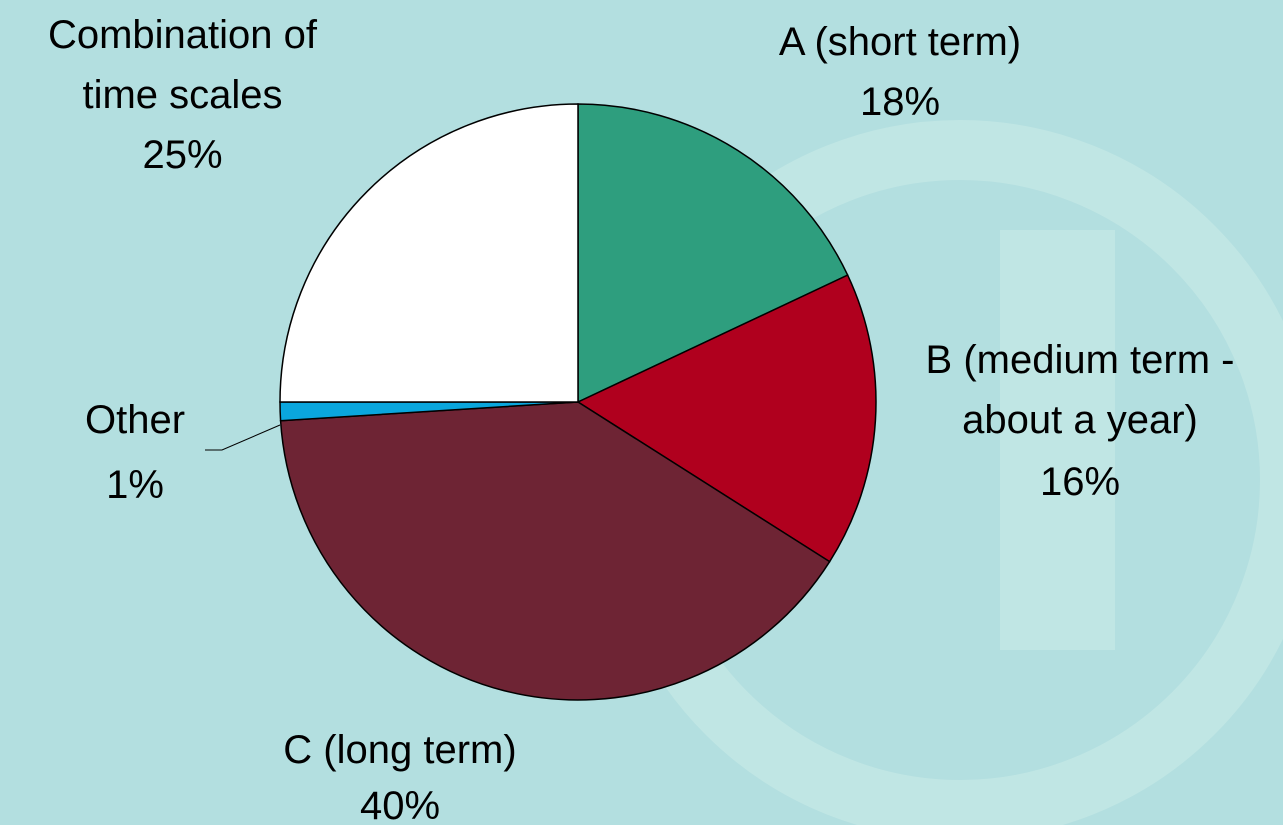 The image size is (1283, 825). What do you see at coordinates (900, 42) in the screenshot?
I see `slice-label: A (short term)` at bounding box center [900, 42].